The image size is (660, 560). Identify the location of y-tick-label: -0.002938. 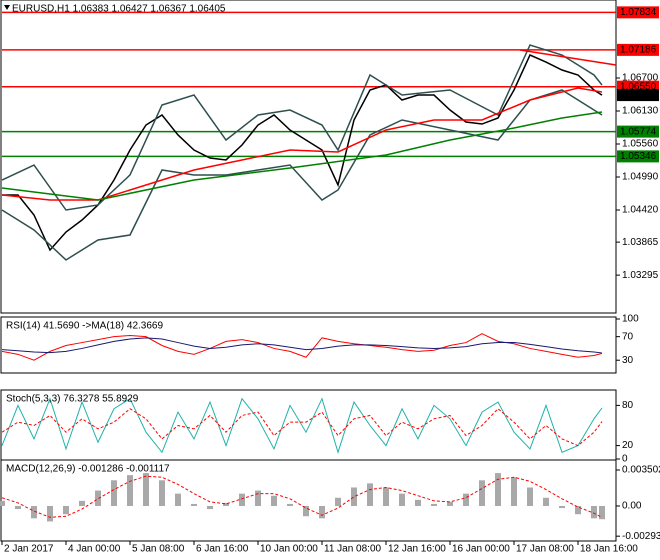
(641, 536).